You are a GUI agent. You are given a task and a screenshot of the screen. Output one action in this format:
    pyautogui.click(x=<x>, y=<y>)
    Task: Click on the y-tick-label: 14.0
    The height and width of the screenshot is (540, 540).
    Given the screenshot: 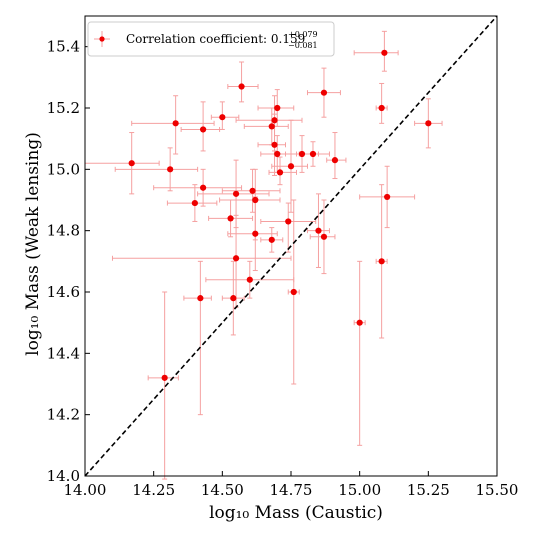 What is the action you would take?
    pyautogui.click(x=63, y=476)
    